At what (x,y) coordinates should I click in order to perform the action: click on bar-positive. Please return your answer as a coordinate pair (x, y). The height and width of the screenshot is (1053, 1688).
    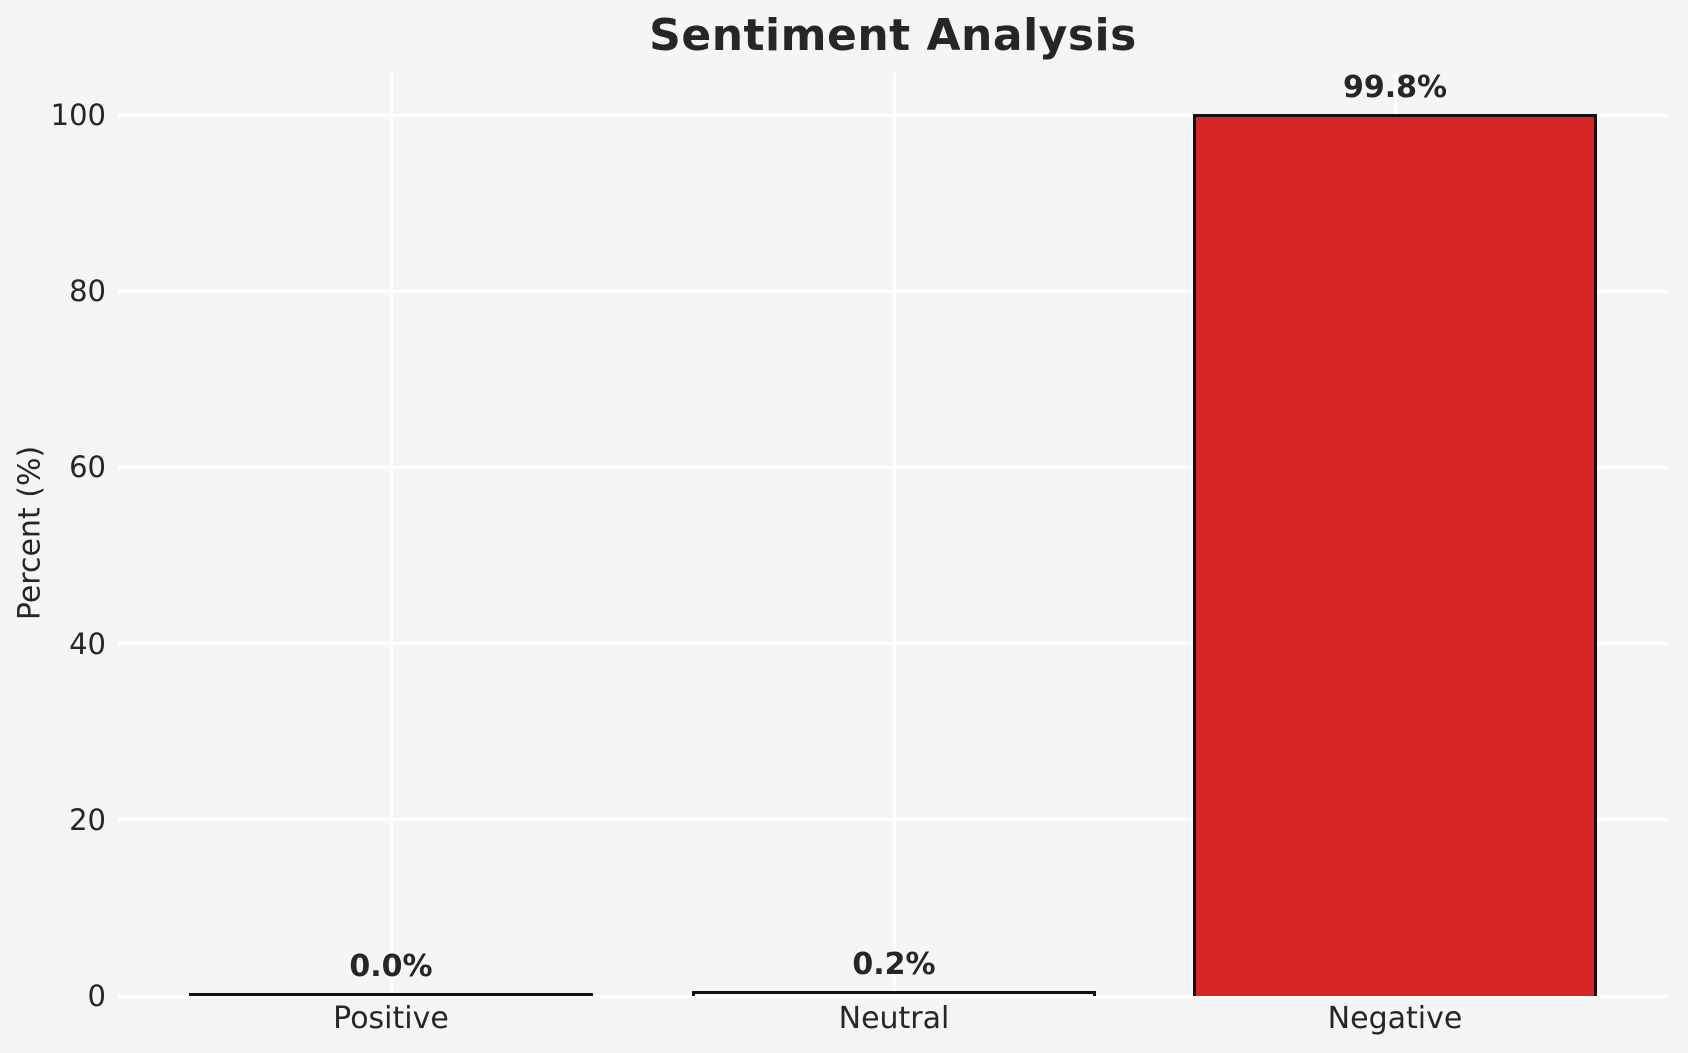
    Looking at the image, I should click on (391, 994).